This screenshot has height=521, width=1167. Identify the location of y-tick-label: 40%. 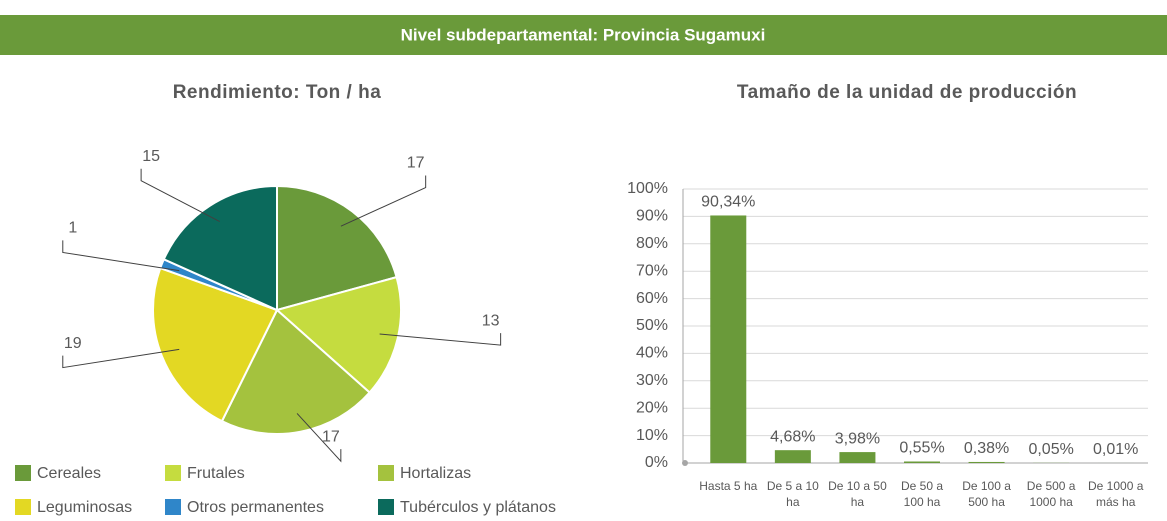
(652, 353).